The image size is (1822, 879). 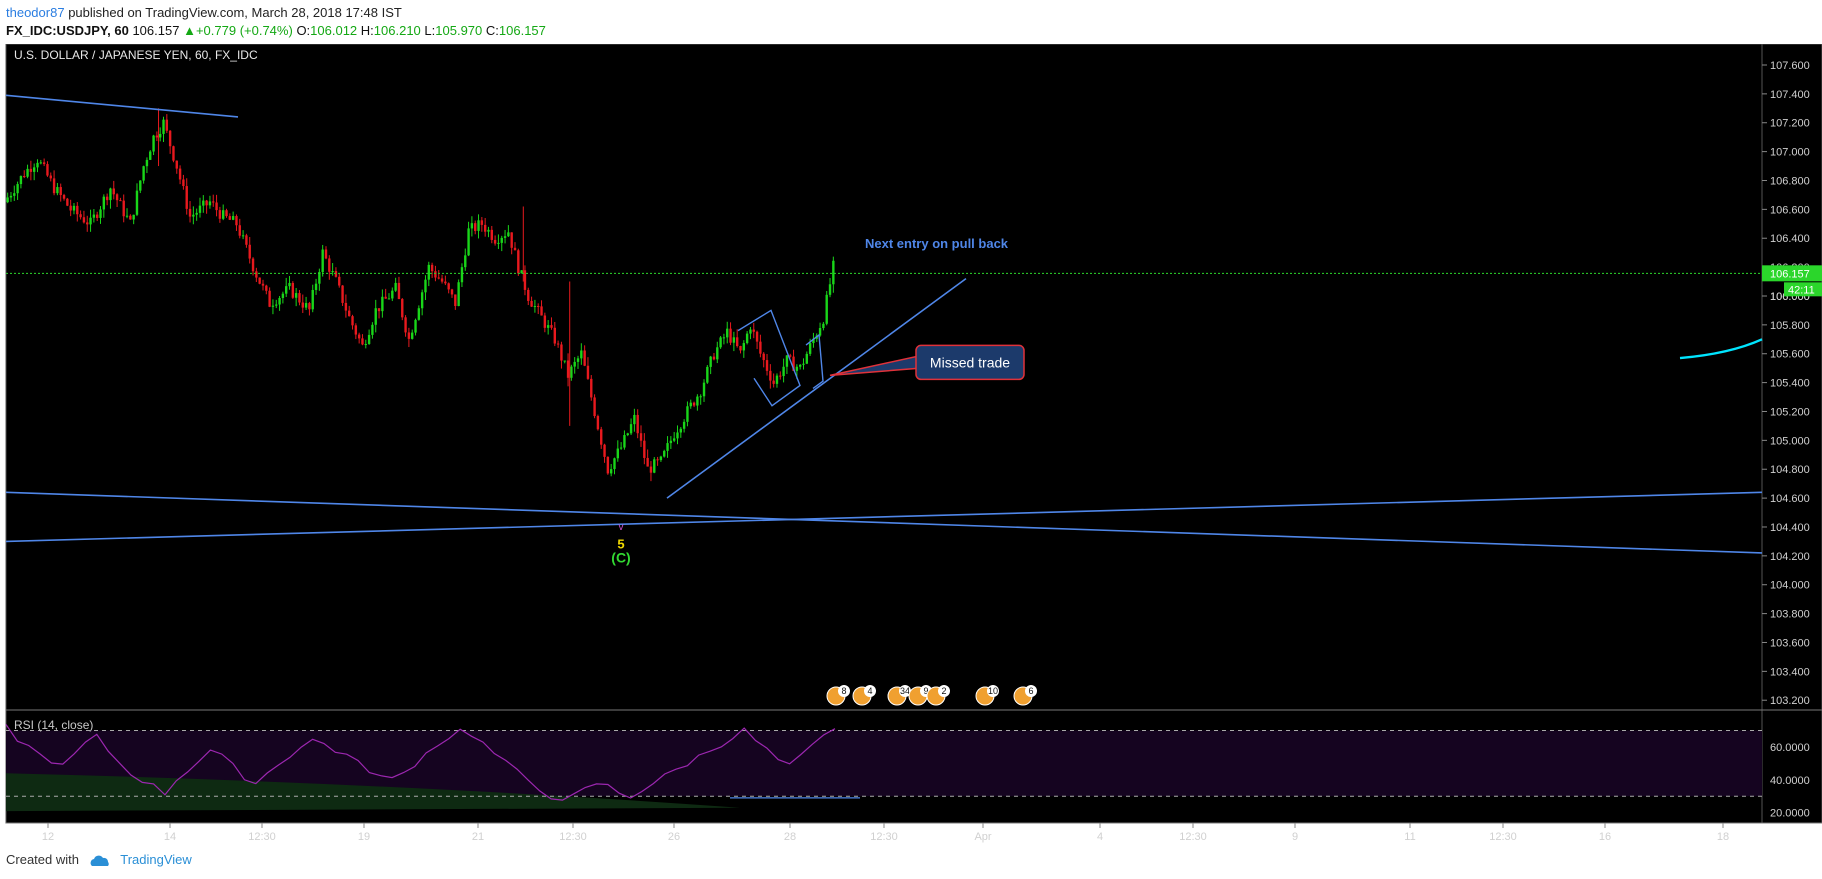 What do you see at coordinates (1790, 557) in the screenshot?
I see `y-tick-label: 104.200` at bounding box center [1790, 557].